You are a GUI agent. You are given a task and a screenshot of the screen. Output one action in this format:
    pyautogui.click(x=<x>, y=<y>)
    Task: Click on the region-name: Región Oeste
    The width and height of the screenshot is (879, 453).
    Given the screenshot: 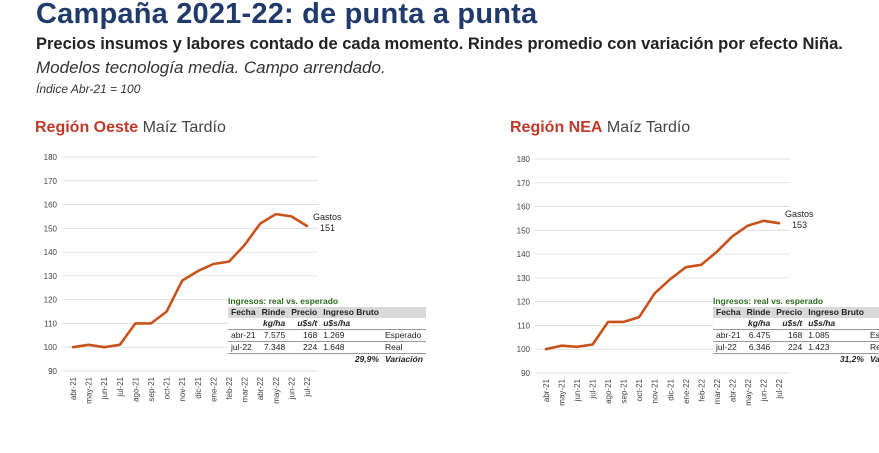 What is the action you would take?
    pyautogui.click(x=87, y=127)
    